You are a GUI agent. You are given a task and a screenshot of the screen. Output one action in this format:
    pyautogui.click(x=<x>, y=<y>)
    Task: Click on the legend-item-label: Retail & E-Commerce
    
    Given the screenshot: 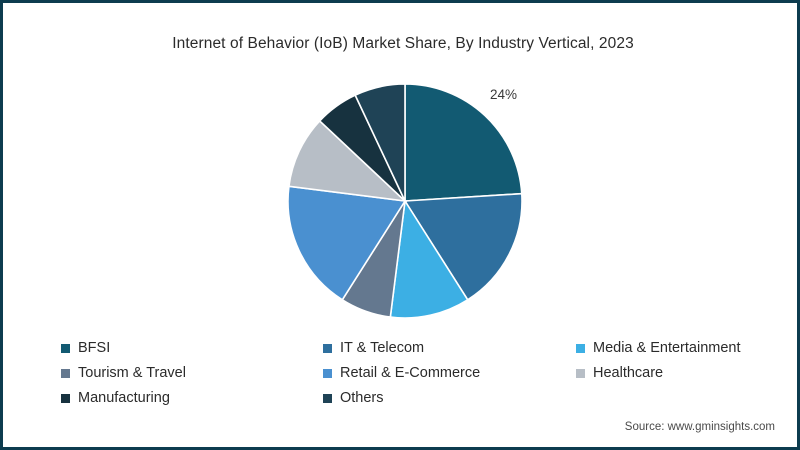 What is the action you would take?
    pyautogui.click(x=410, y=373)
    